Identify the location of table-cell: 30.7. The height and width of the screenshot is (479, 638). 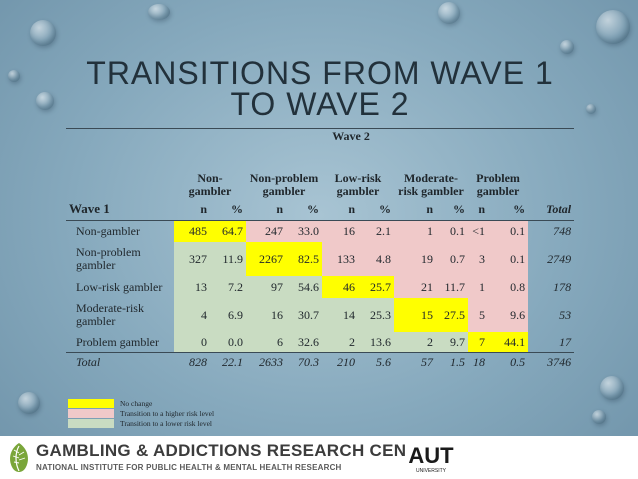
(304, 315).